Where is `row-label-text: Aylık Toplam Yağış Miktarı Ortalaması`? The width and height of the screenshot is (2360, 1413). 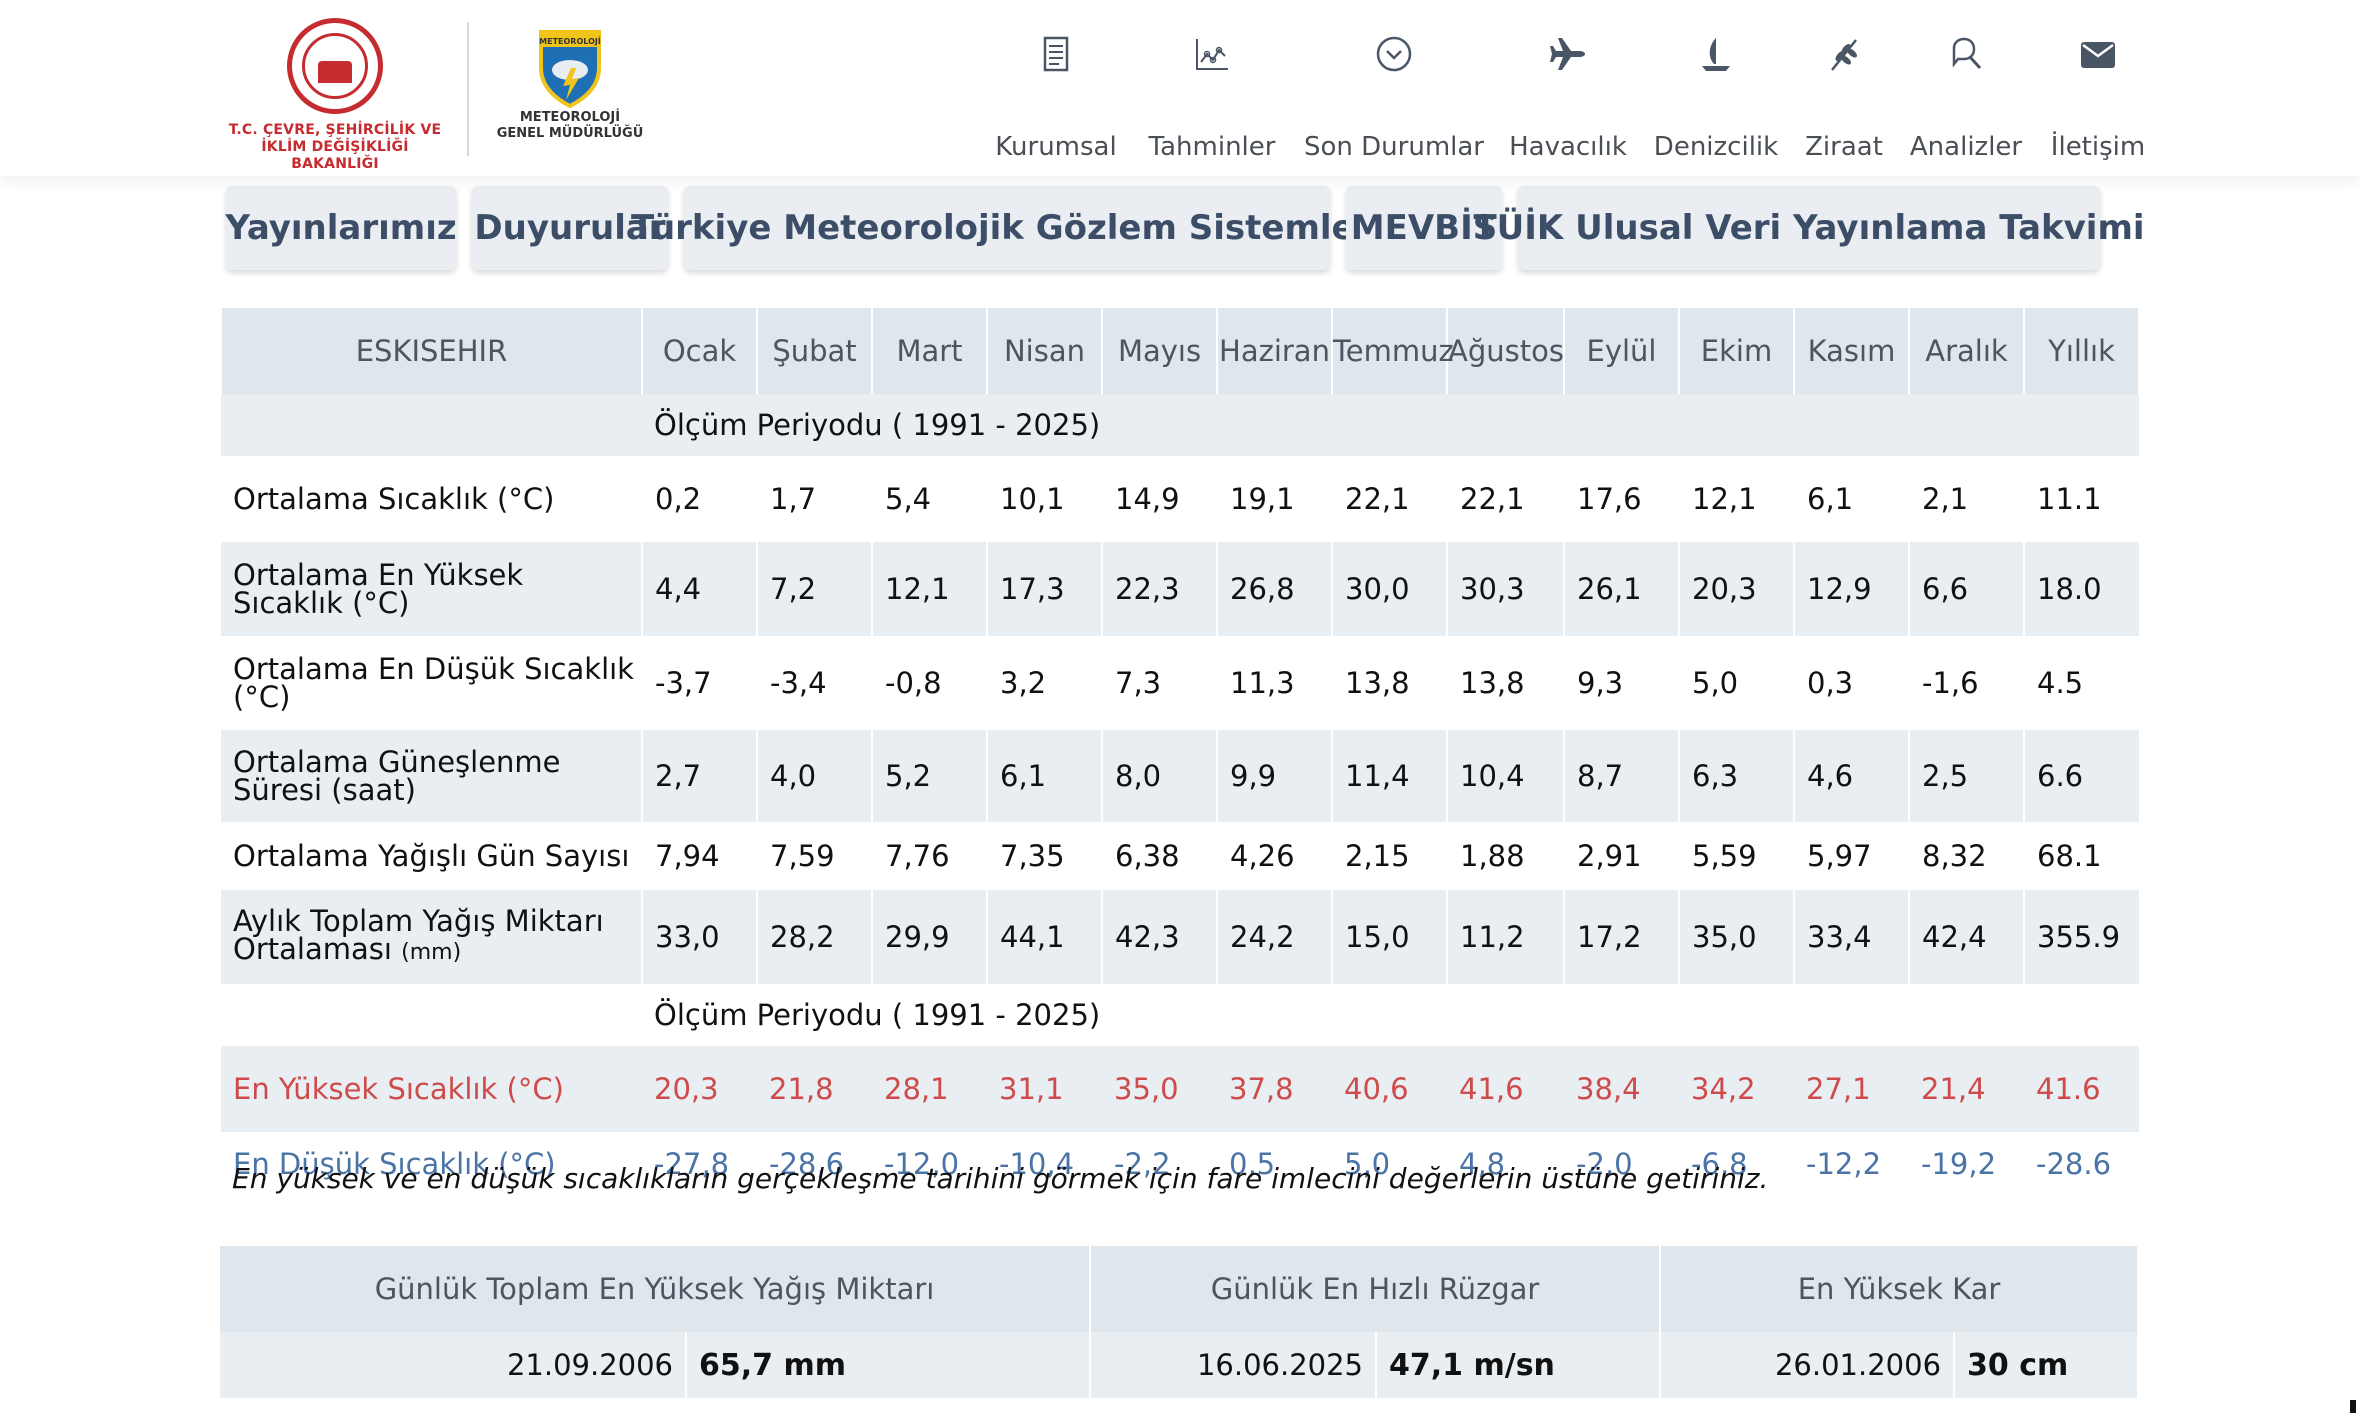
row-label-text: Aylık Toplam Yağış Miktarı Ortalaması is located at coordinates (418, 935).